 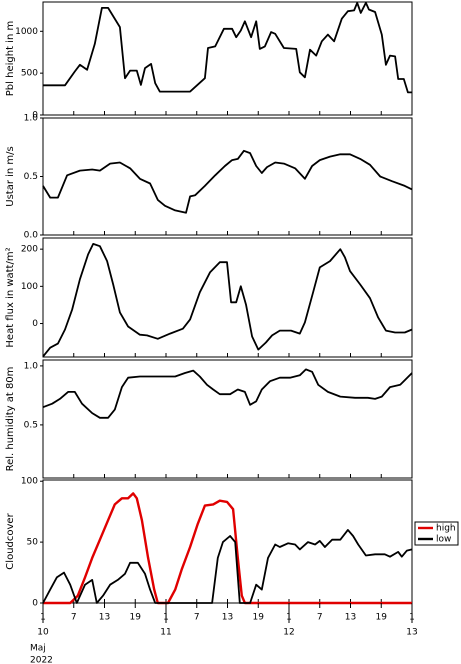 I want to click on y-axis-title: Cloudcover, so click(x=10, y=540).